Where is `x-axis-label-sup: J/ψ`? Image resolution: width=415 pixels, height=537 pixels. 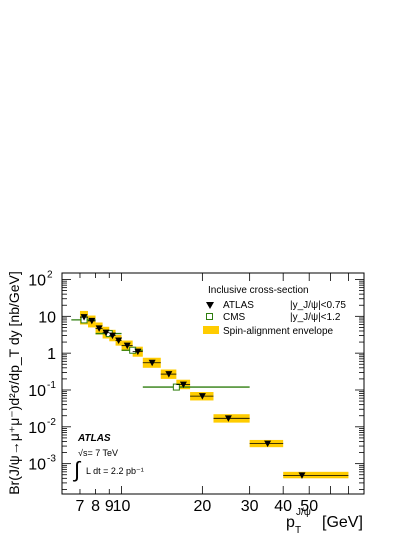 x-axis-label-sup: J/ψ is located at coordinates (303, 512).